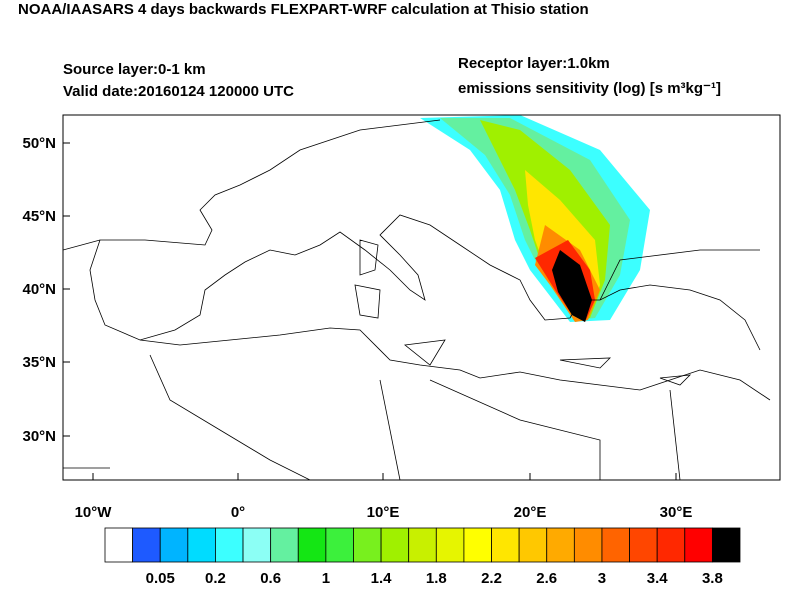 Image resolution: width=788 pixels, height=590 pixels. I want to click on lon-label: 0°, so click(238, 512).